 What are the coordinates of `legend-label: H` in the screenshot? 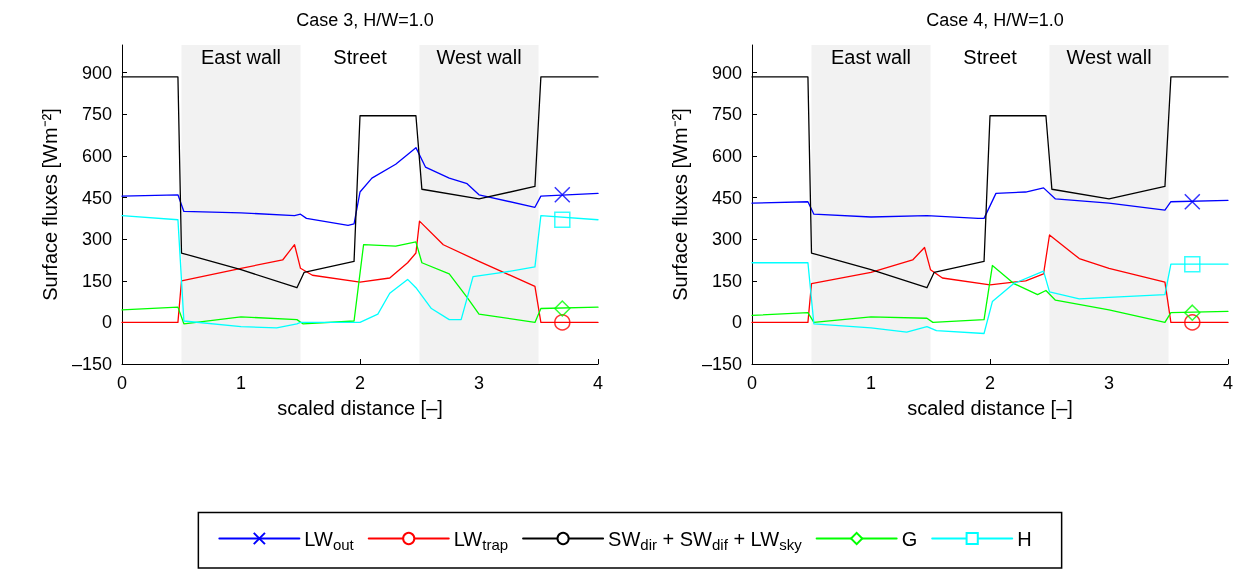 It's located at (1024, 538).